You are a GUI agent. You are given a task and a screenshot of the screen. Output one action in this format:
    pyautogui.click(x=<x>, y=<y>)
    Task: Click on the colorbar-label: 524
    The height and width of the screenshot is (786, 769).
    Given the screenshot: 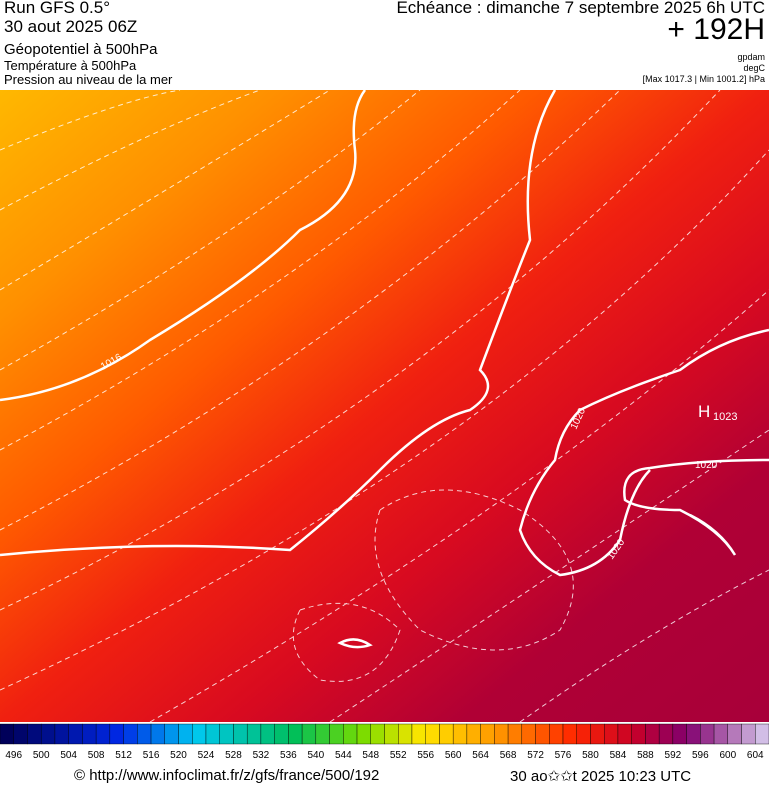 What is the action you would take?
    pyautogui.click(x=206, y=755)
    